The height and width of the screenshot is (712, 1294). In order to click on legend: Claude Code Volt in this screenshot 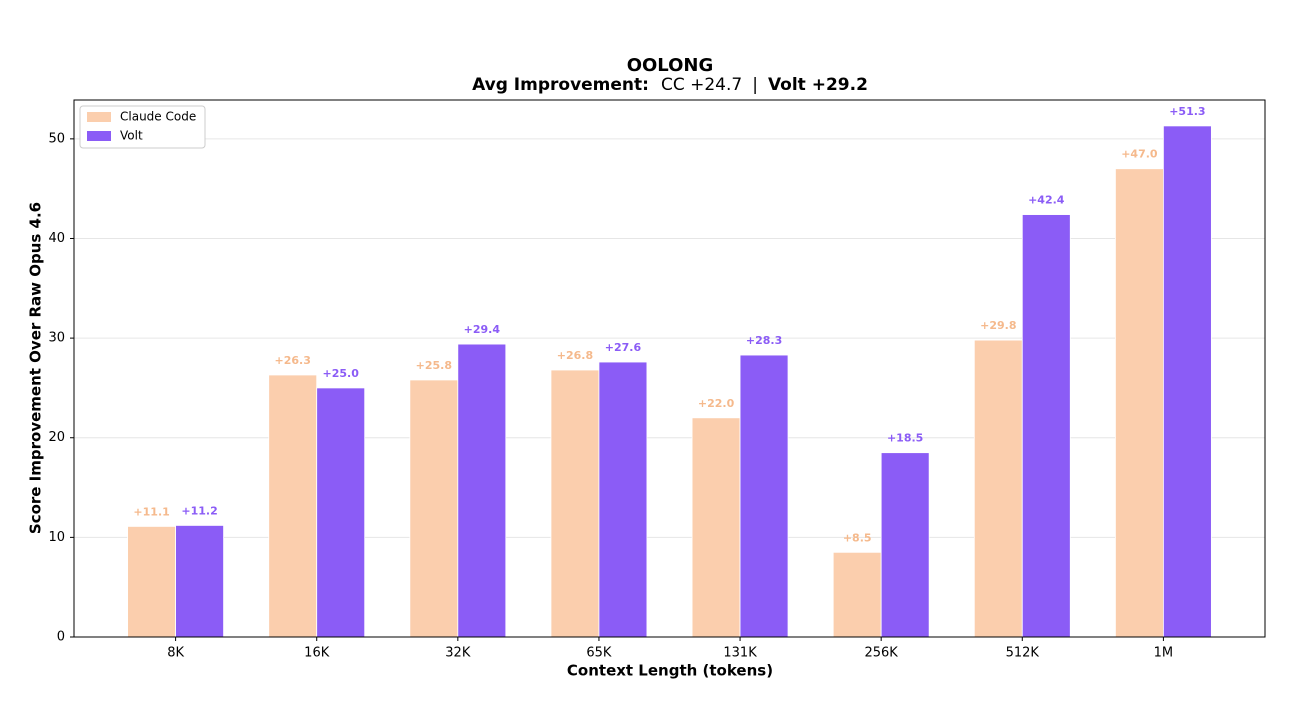, I will do `click(142, 127)`.